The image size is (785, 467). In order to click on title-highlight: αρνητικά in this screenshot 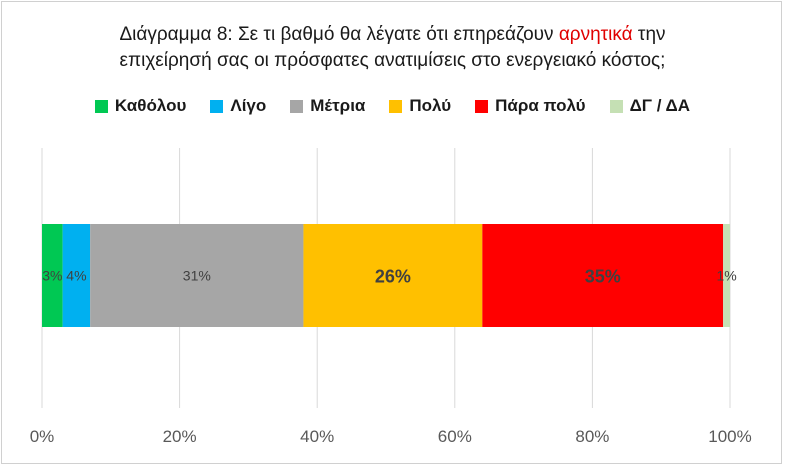, I will do `click(595, 34)`.